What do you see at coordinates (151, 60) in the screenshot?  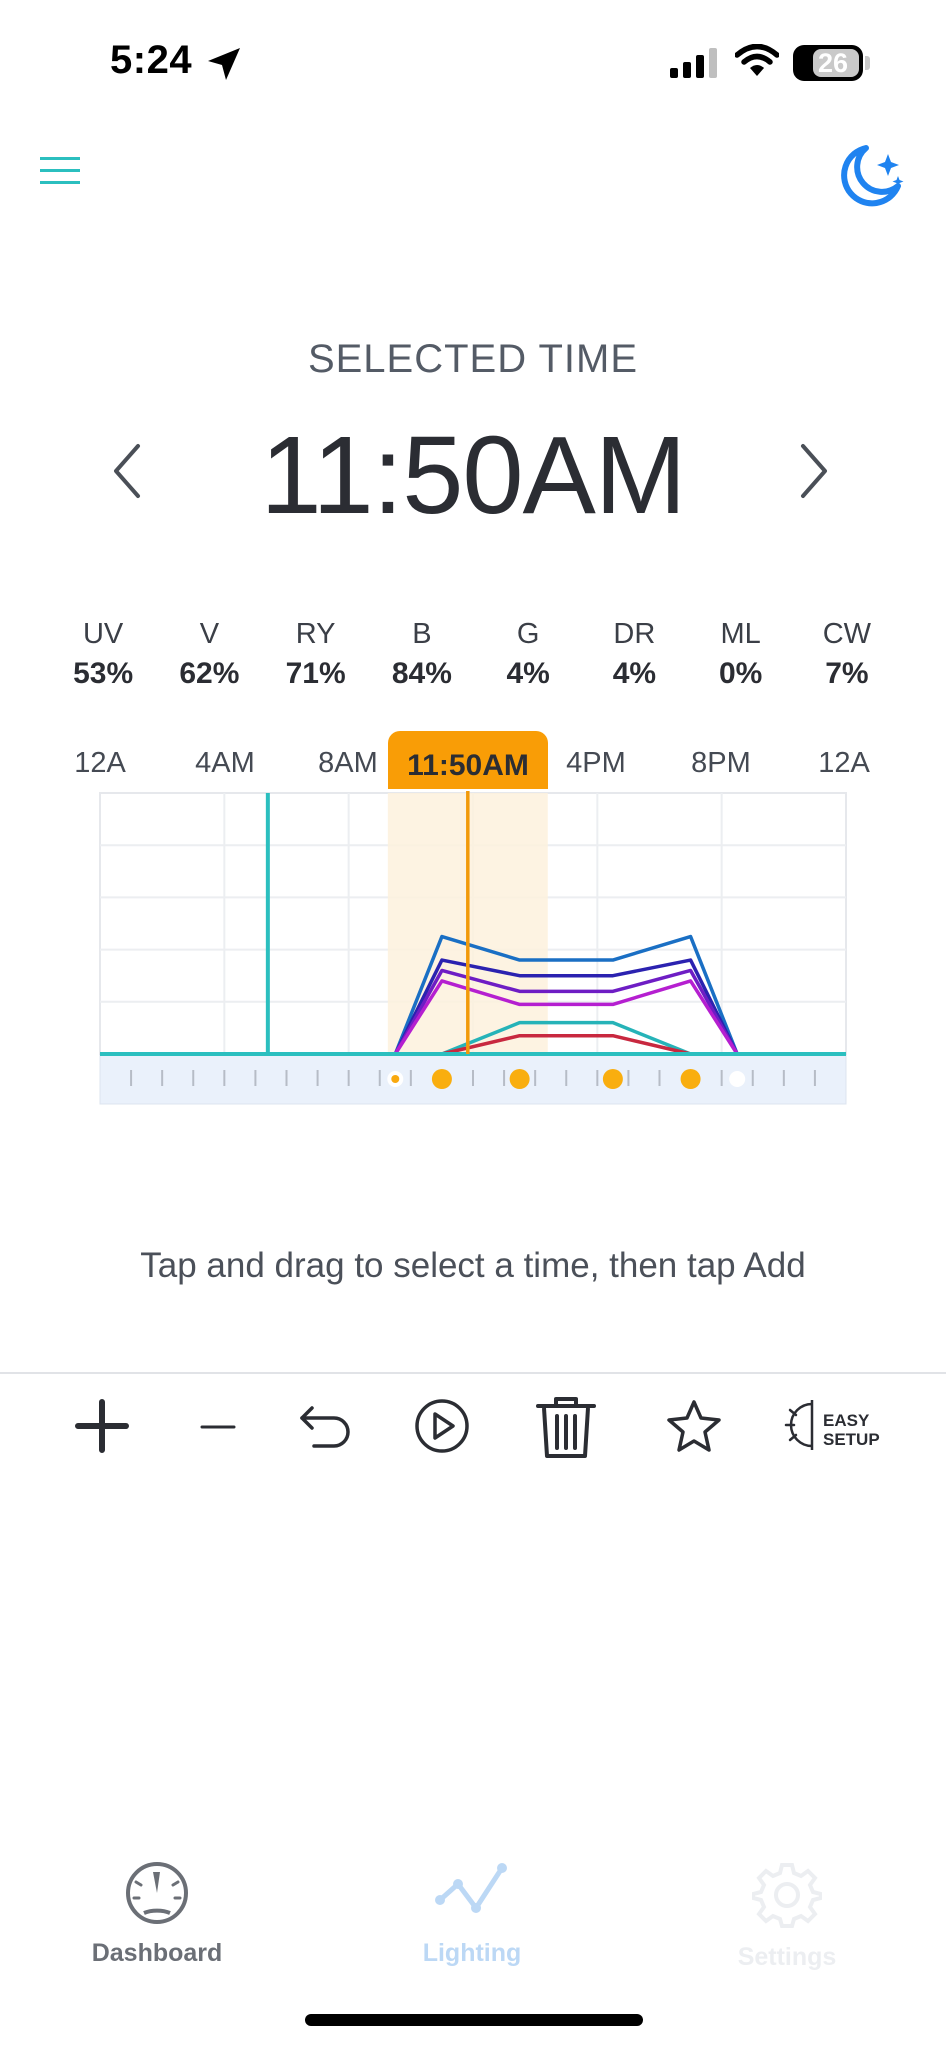 I see `status-time: 5:24` at bounding box center [151, 60].